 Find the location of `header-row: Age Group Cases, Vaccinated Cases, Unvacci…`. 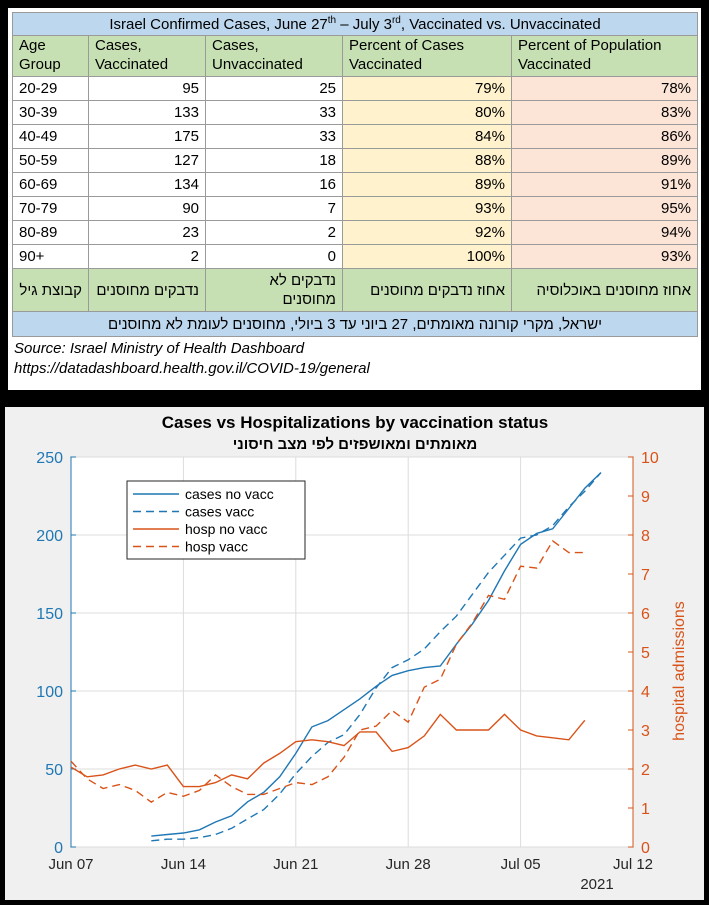

header-row: Age Group Cases, Vaccinated Cases, Unvacci… is located at coordinates (355, 56).